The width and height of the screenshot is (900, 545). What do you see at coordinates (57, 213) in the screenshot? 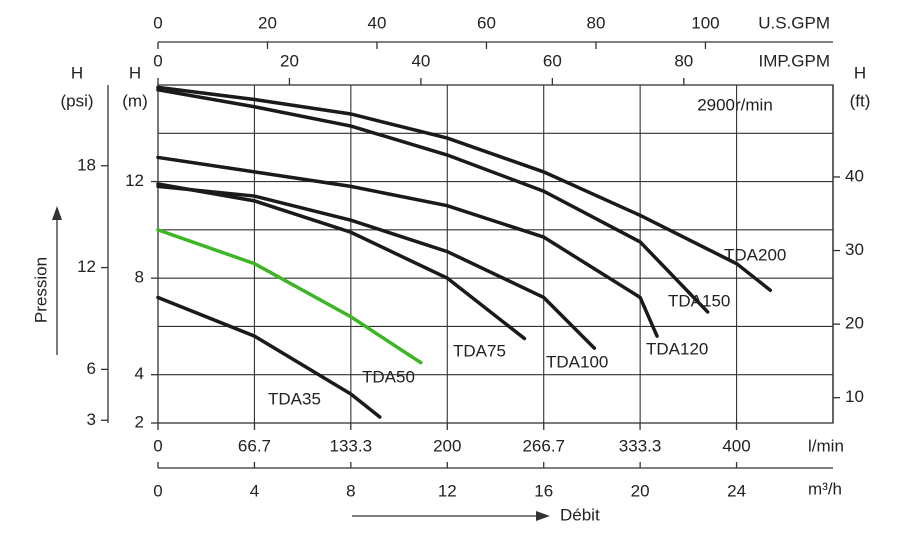
I see `y-arrowhead` at bounding box center [57, 213].